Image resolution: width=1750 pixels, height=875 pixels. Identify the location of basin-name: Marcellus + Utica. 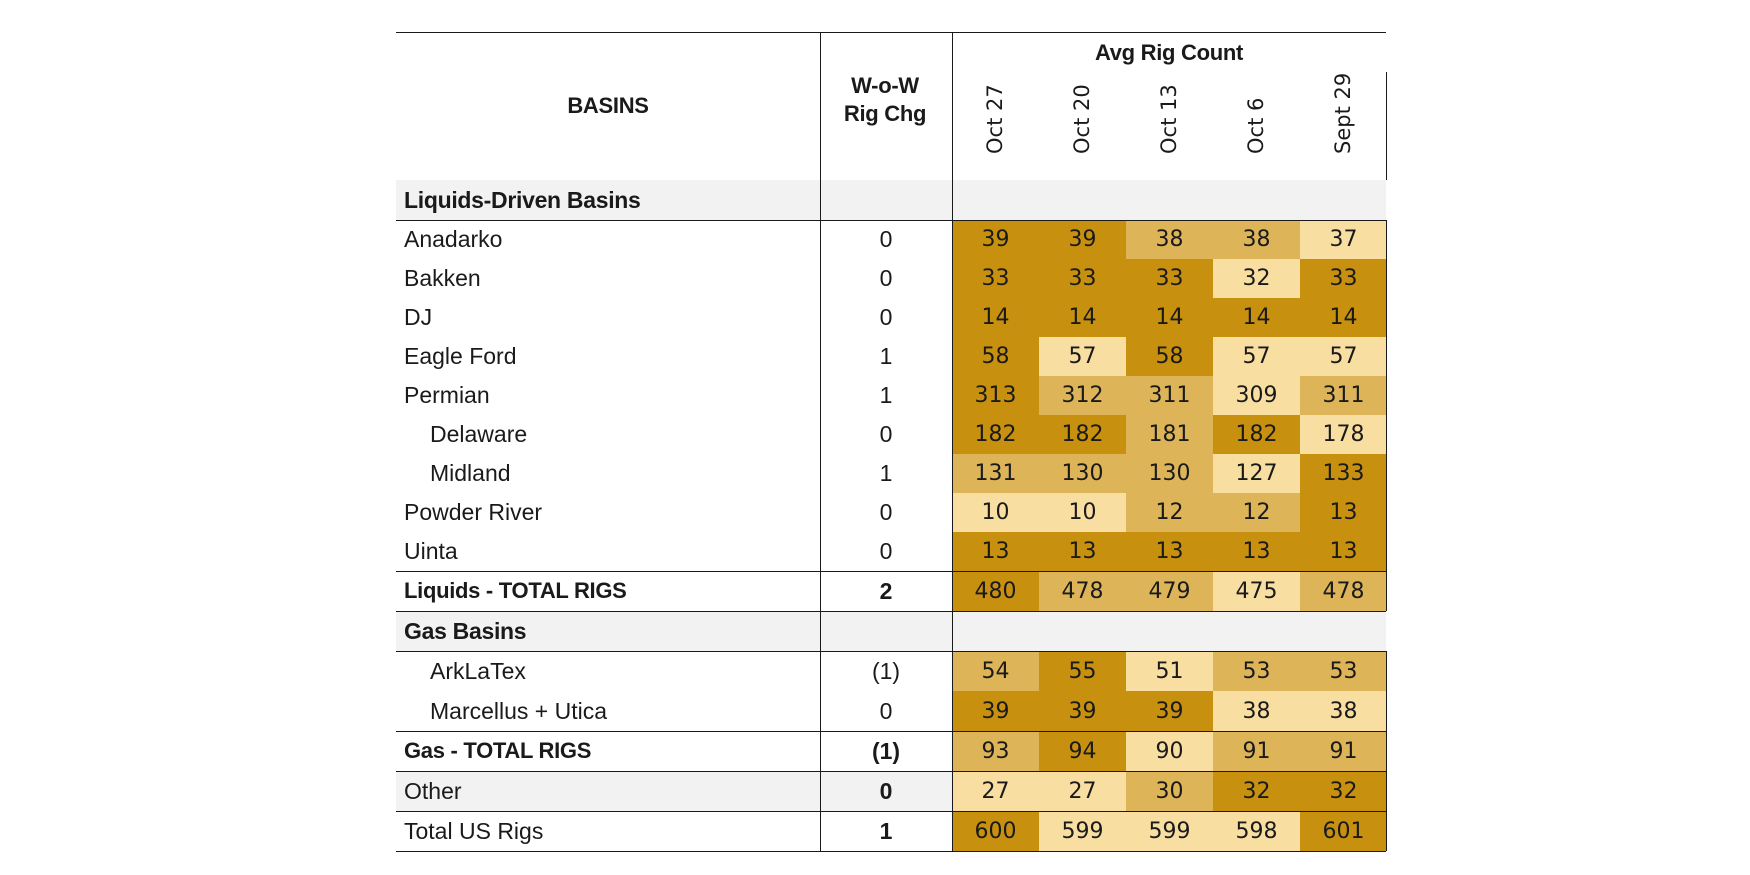
(519, 710).